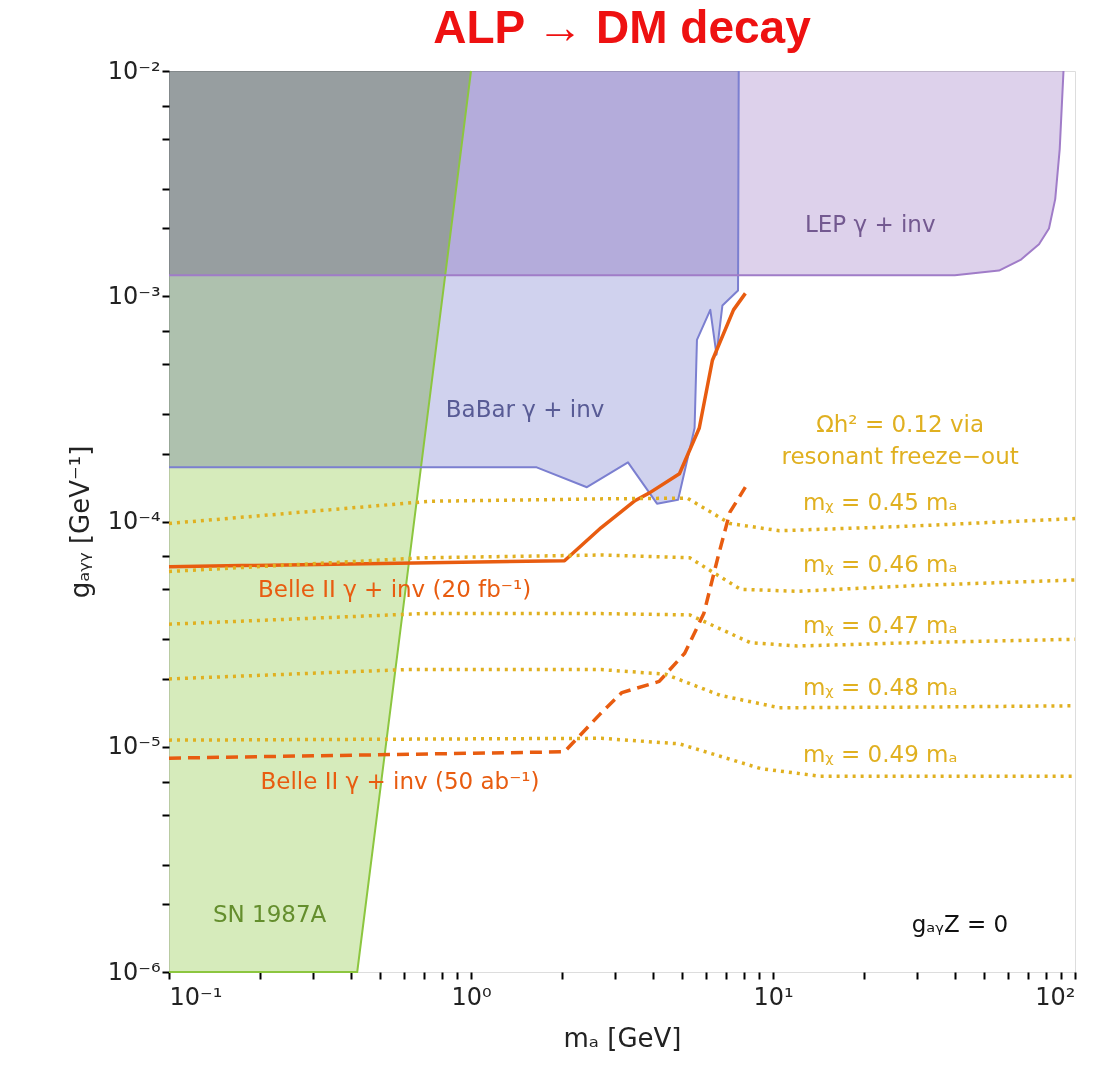 This screenshot has width=1109, height=1083. Describe the element at coordinates (880, 563) in the screenshot. I see `annotation: mᵪ = 0.46 mₐ` at that location.